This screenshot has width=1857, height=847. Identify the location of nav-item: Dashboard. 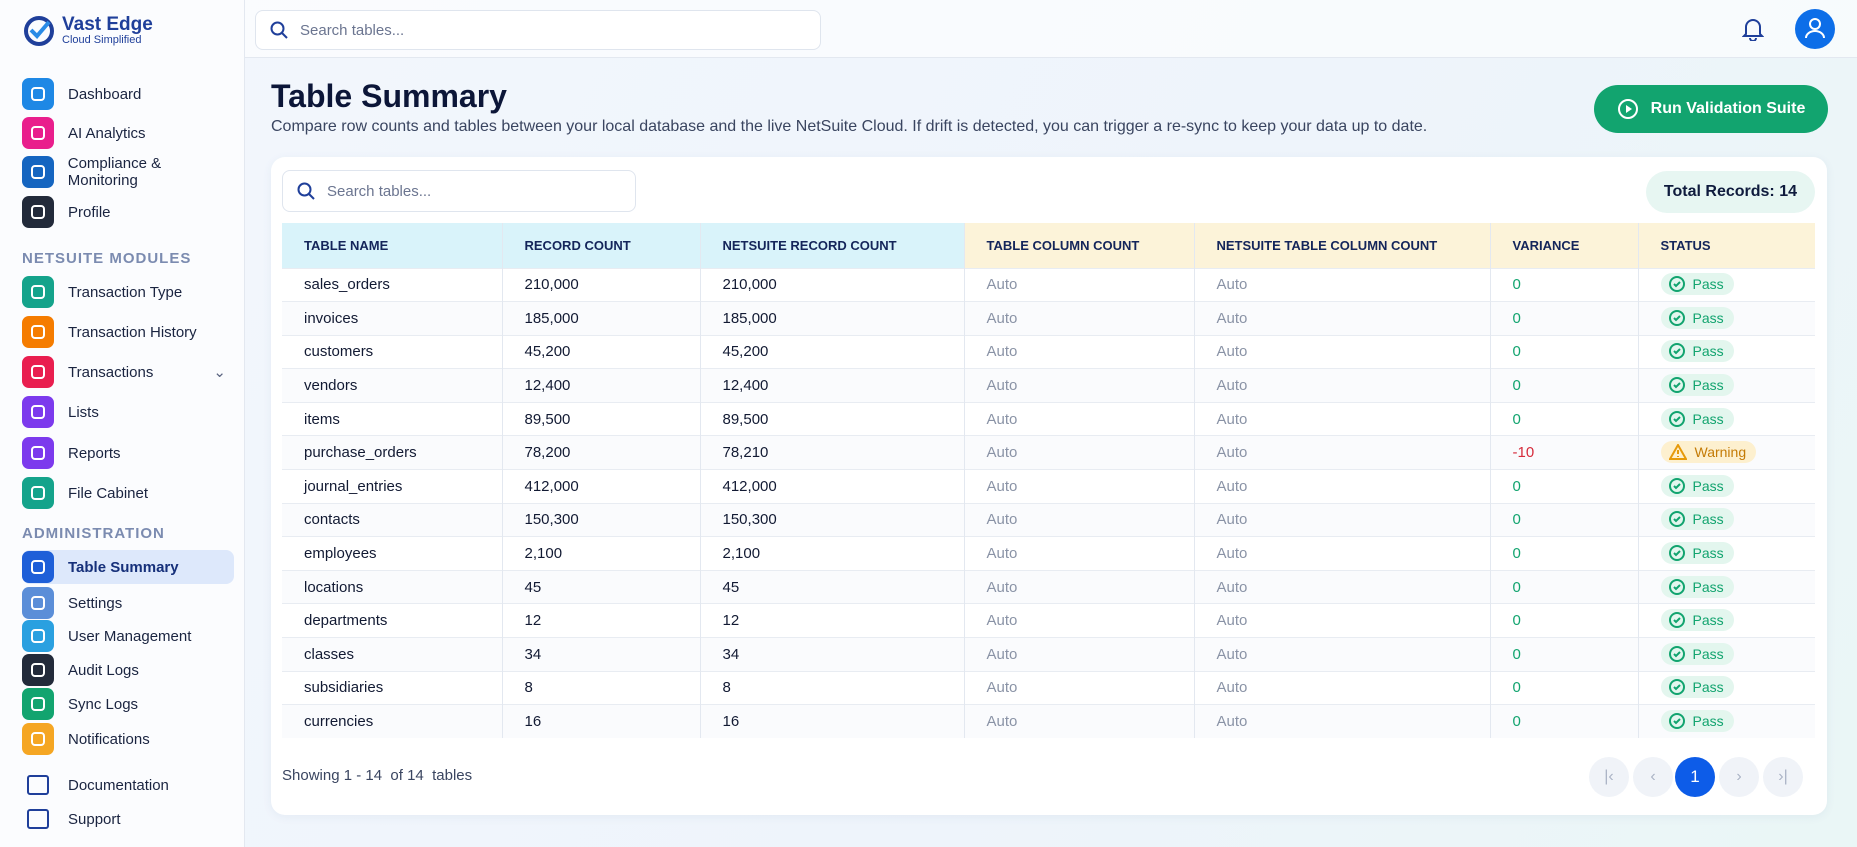
(128, 94).